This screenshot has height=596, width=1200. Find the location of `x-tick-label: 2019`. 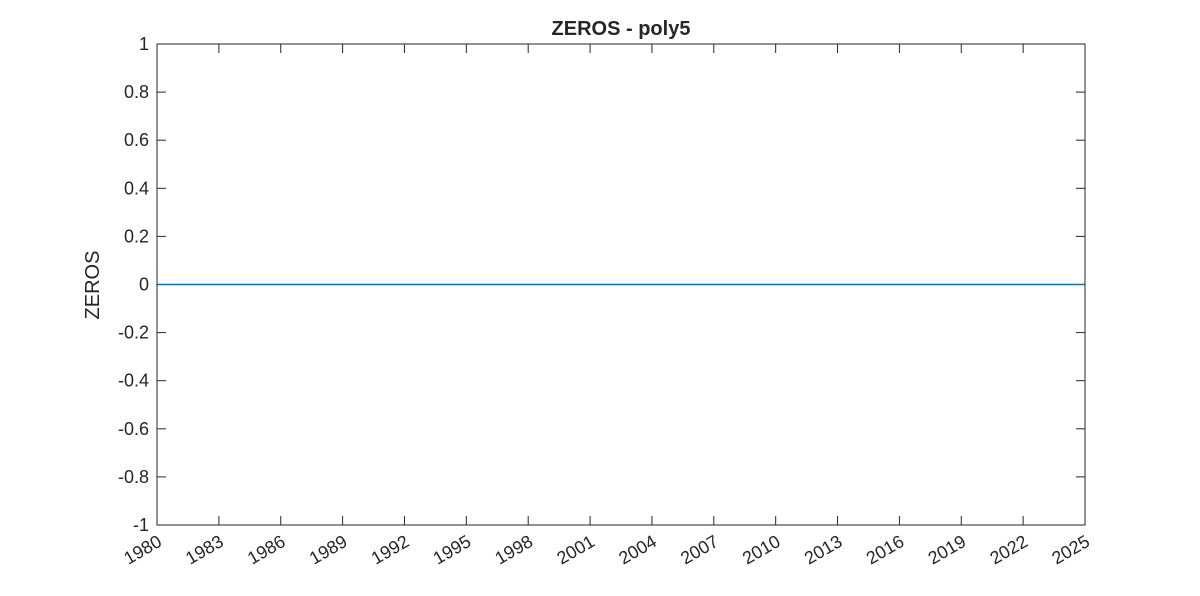

x-tick-label: 2019 is located at coordinates (947, 549).